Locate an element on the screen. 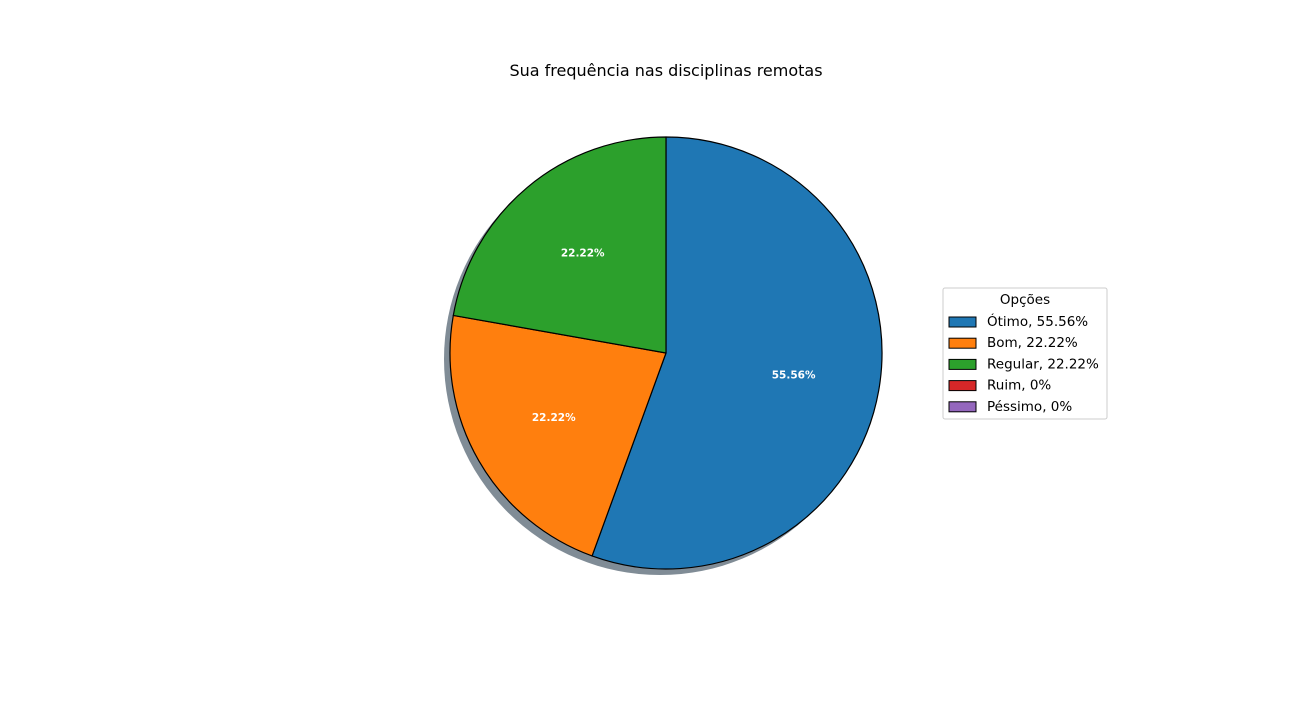 Image resolution: width=1300 pixels, height=704 pixels. pie-slice-otimo is located at coordinates (737, 353).